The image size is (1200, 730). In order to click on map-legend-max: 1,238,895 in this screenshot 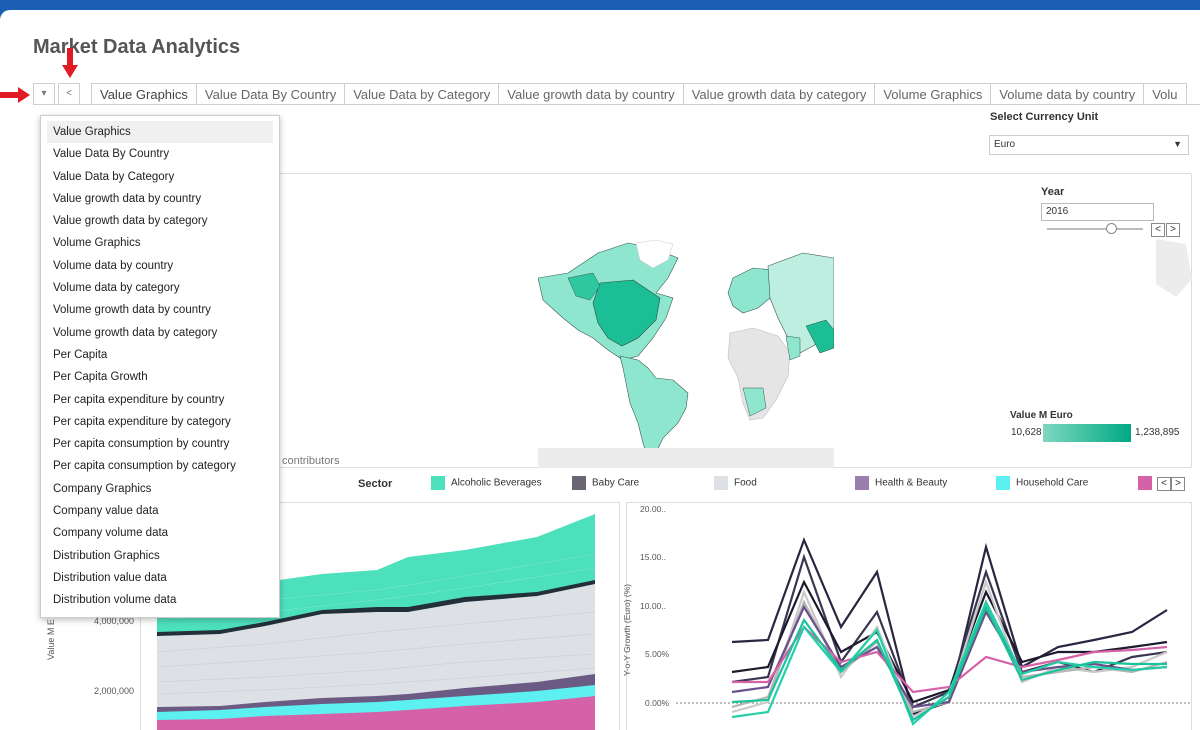, I will do `click(1157, 432)`.